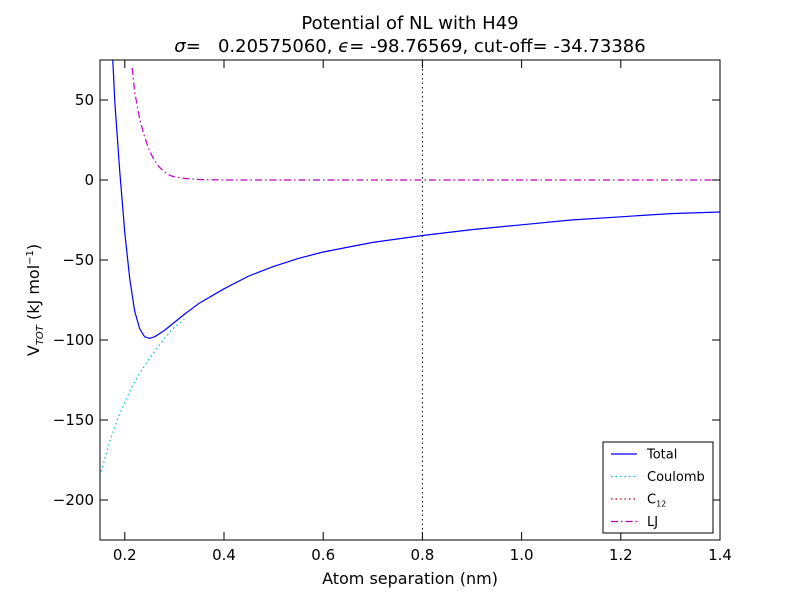 This screenshot has width=800, height=600. I want to click on y-axis-label: VTOT (kJ mol−1), so click(35, 300).